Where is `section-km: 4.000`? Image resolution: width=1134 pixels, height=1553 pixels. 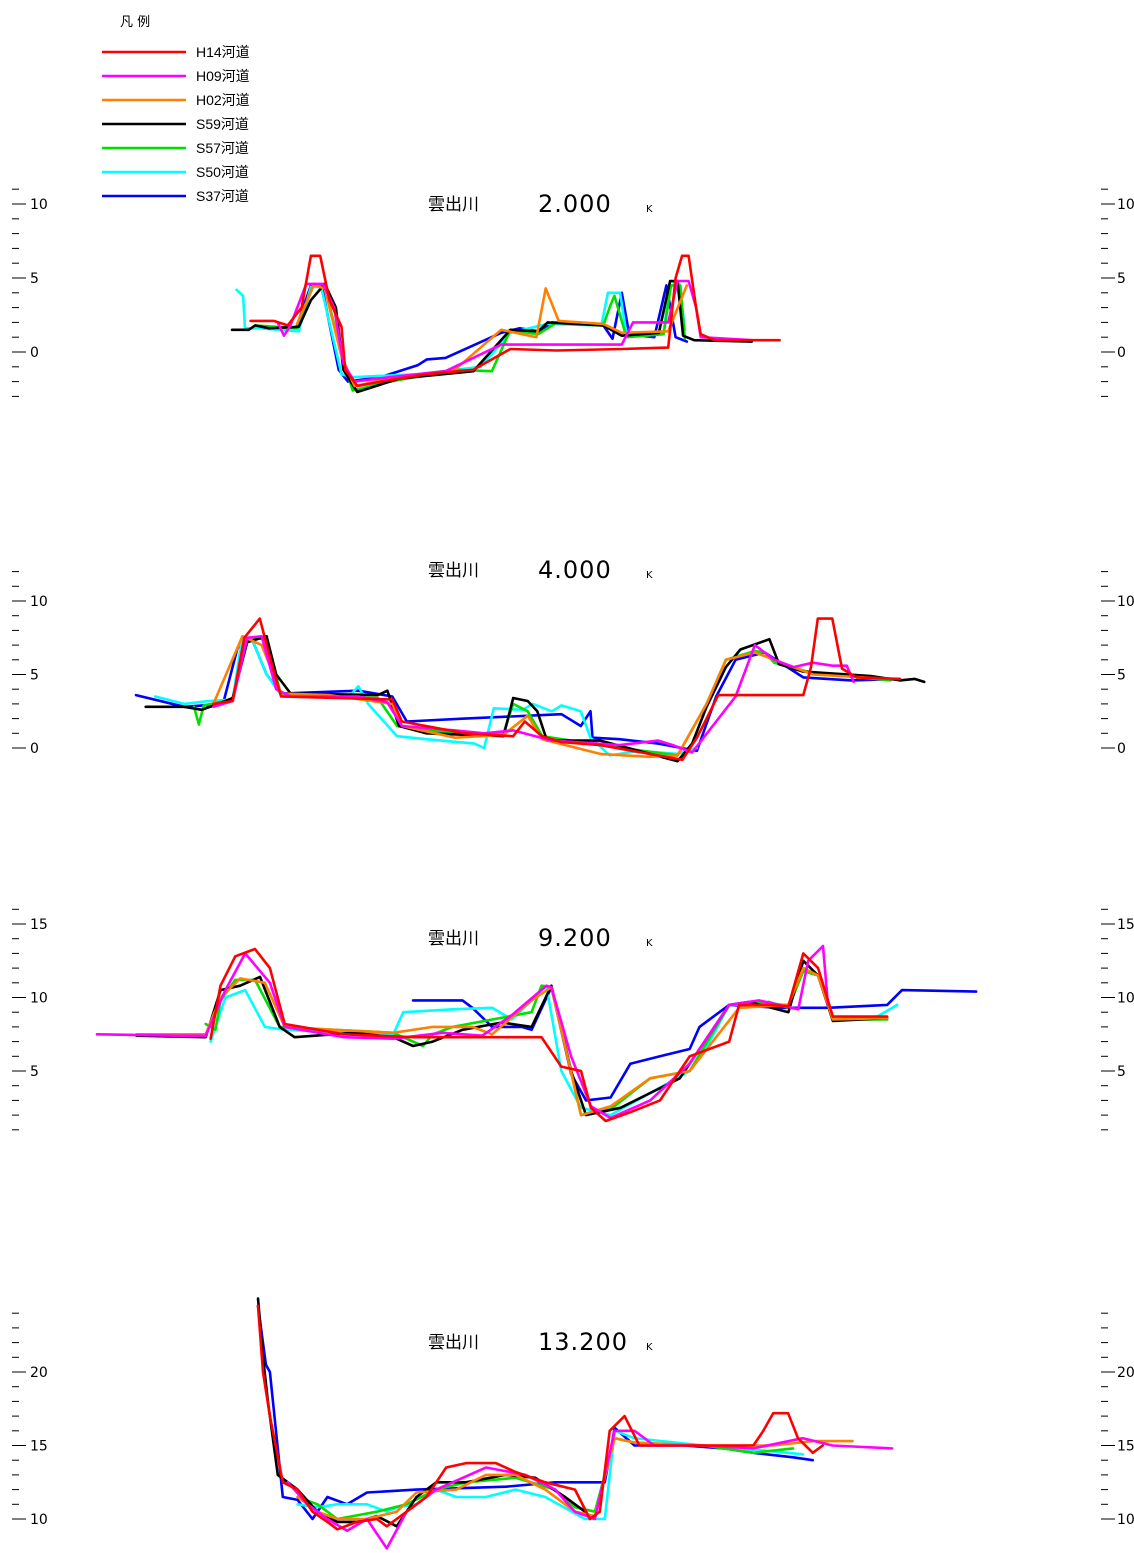 section-km: 4.000 is located at coordinates (575, 570).